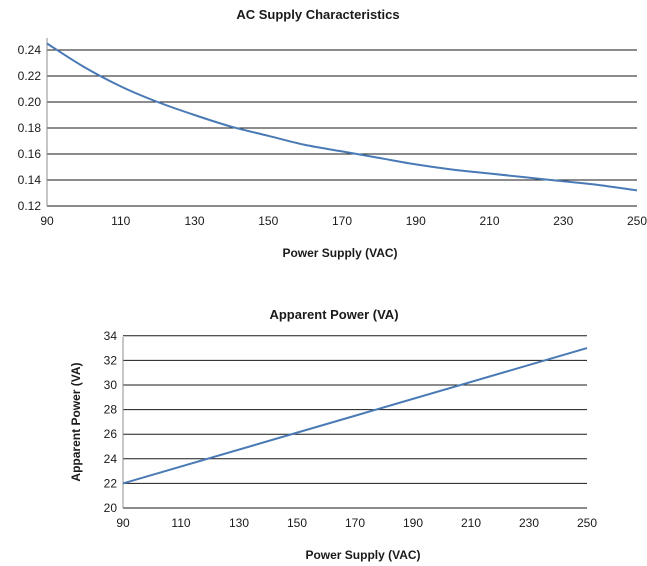 The height and width of the screenshot is (566, 647). What do you see at coordinates (317, 14) in the screenshot?
I see `chart-title: AC Supply Characteristics` at bounding box center [317, 14].